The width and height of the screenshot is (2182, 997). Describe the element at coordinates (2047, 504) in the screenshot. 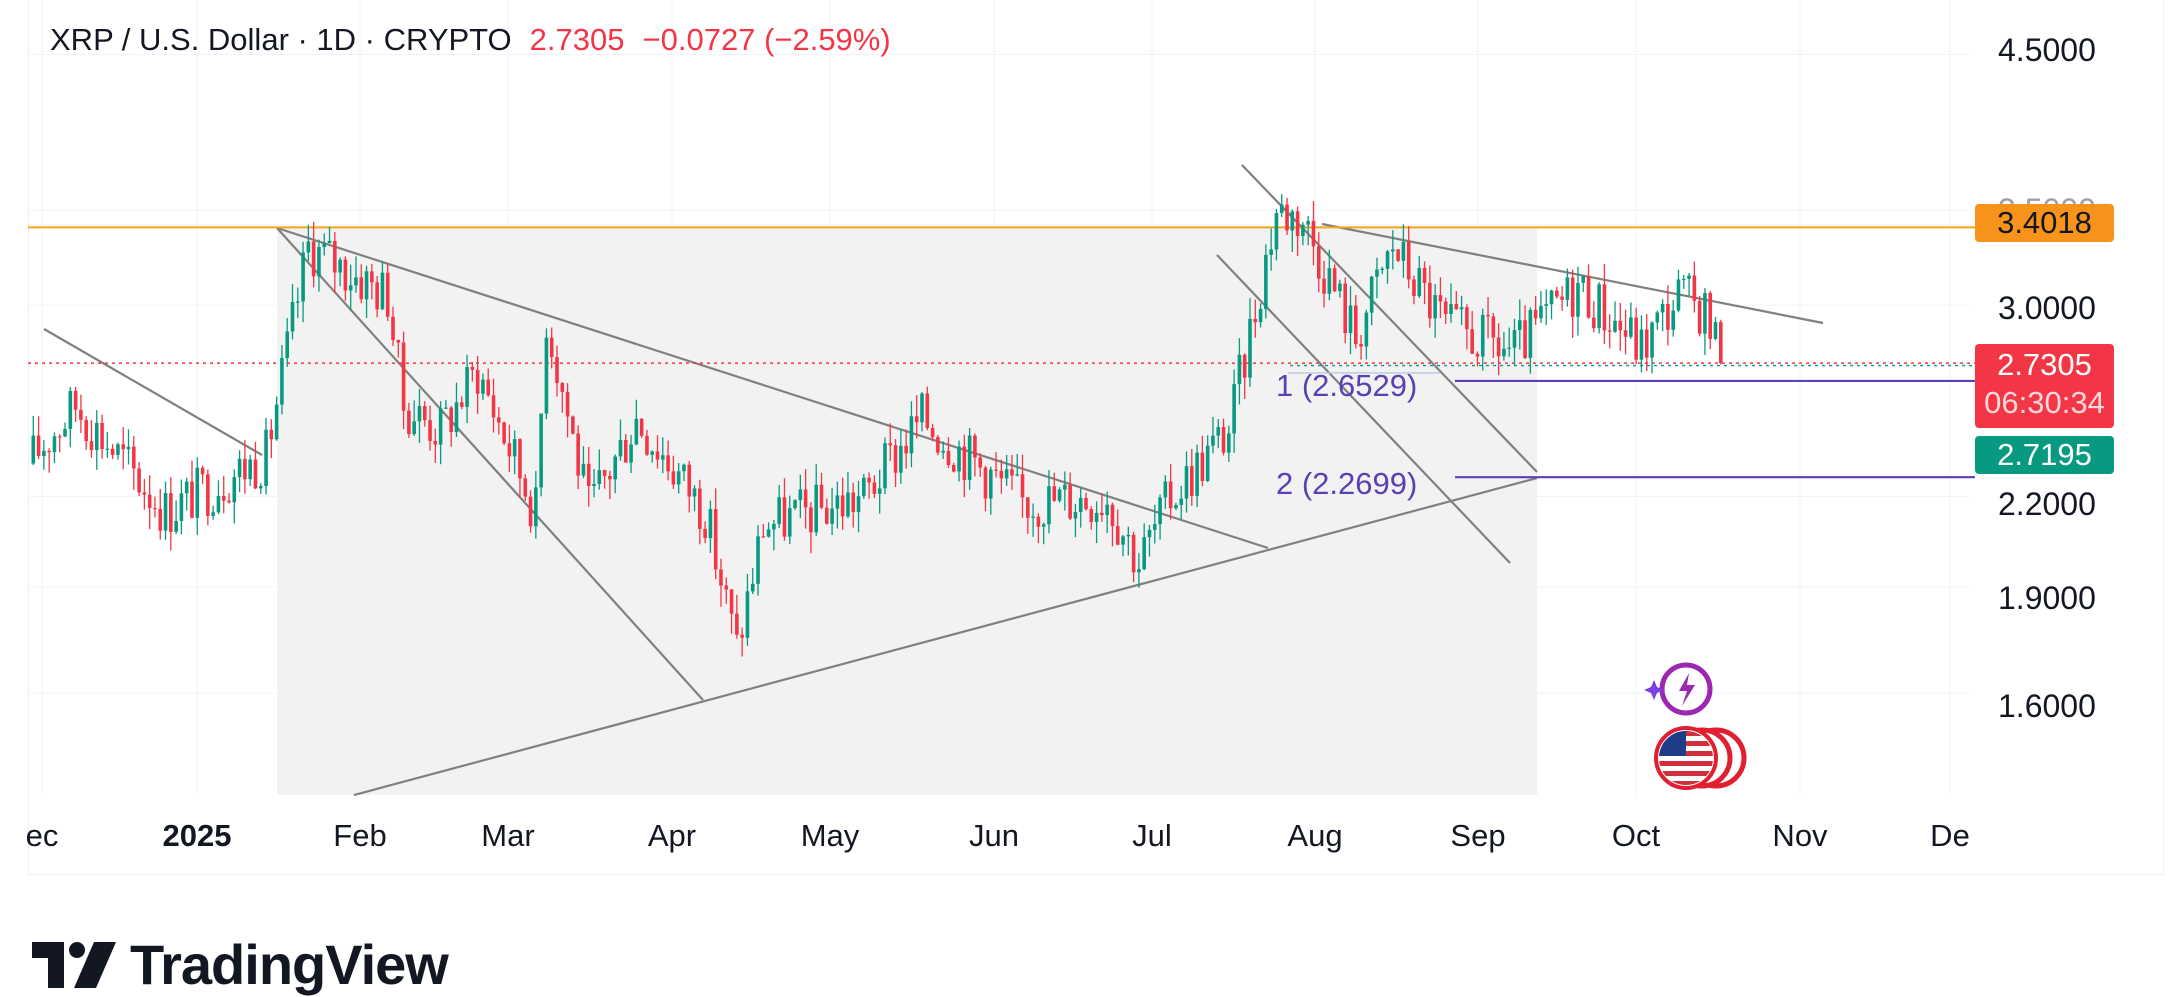

I see `y-tick-label: 2.2000` at that location.